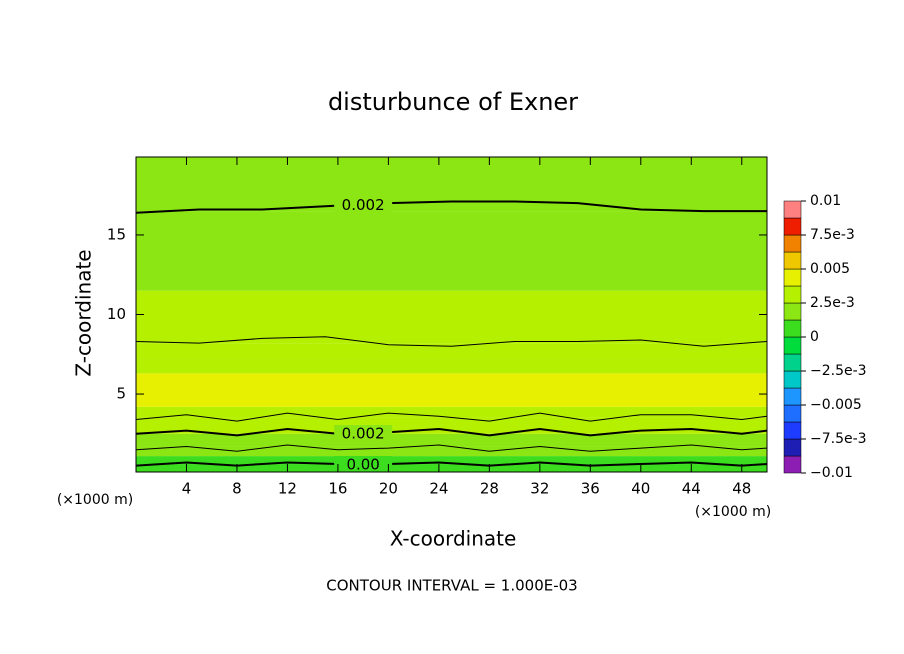 This screenshot has width=904, height=654. What do you see at coordinates (838, 371) in the screenshot?
I see `colorbar-label: −2.5e-3` at bounding box center [838, 371].